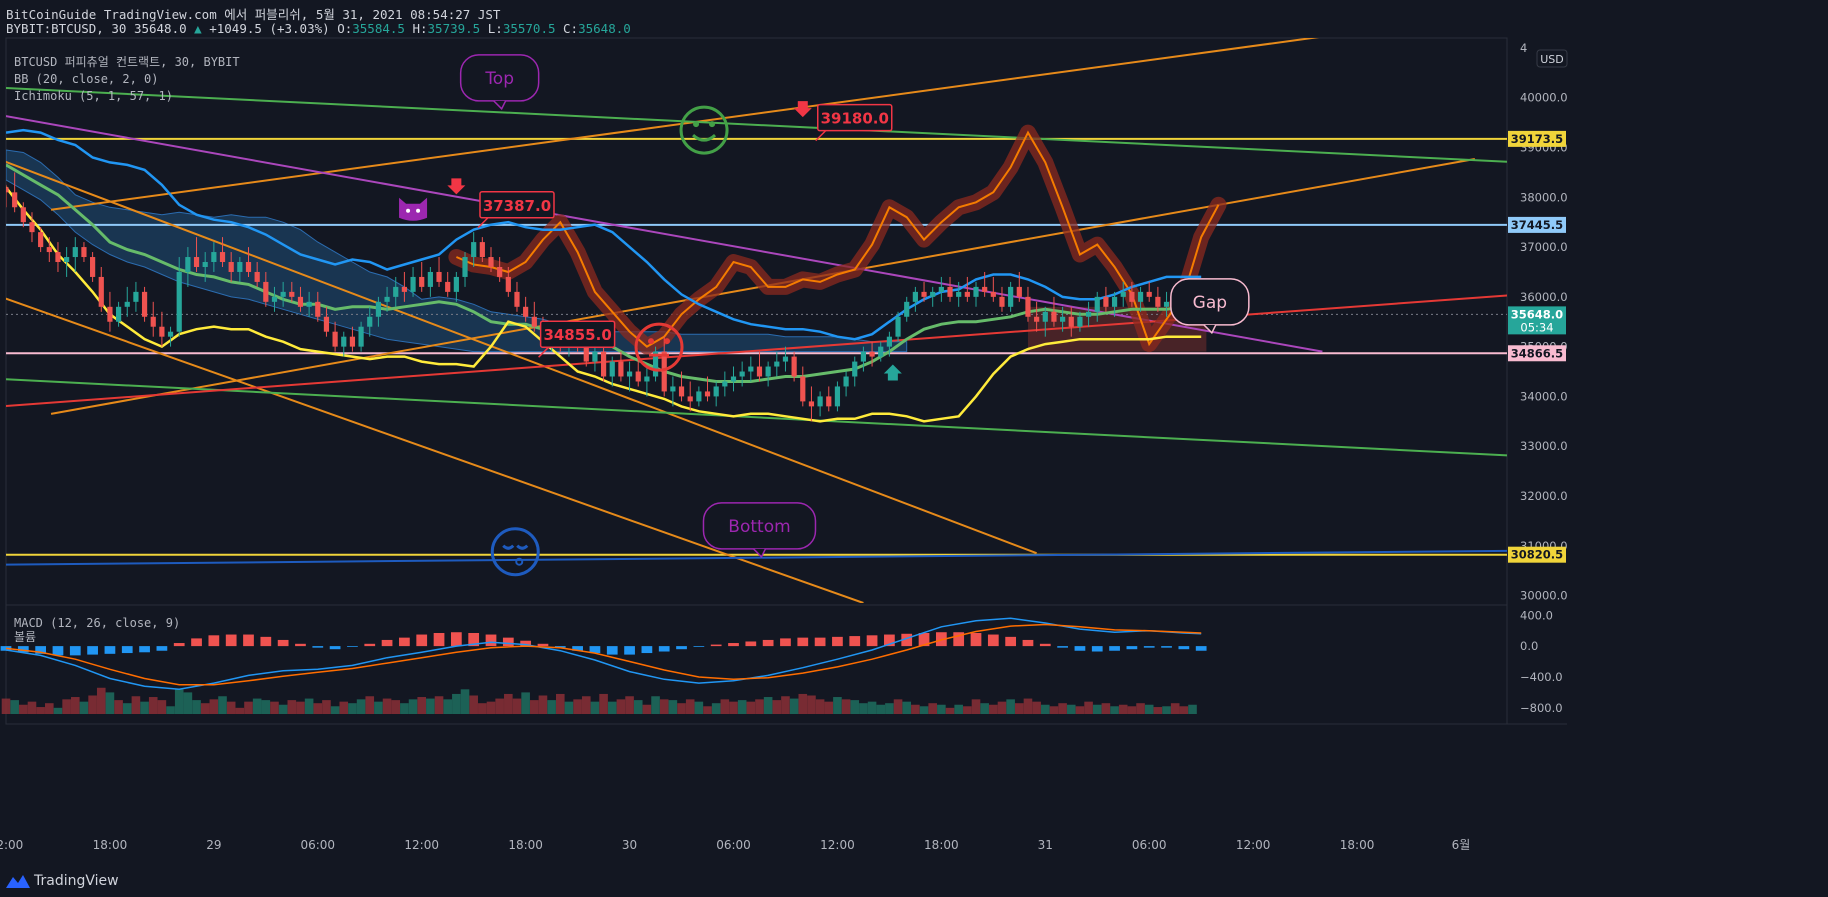 Image resolution: width=1828 pixels, height=897 pixels. Describe the element at coordinates (1149, 845) in the screenshot. I see `x-tick-label-11: 06:00` at that location.